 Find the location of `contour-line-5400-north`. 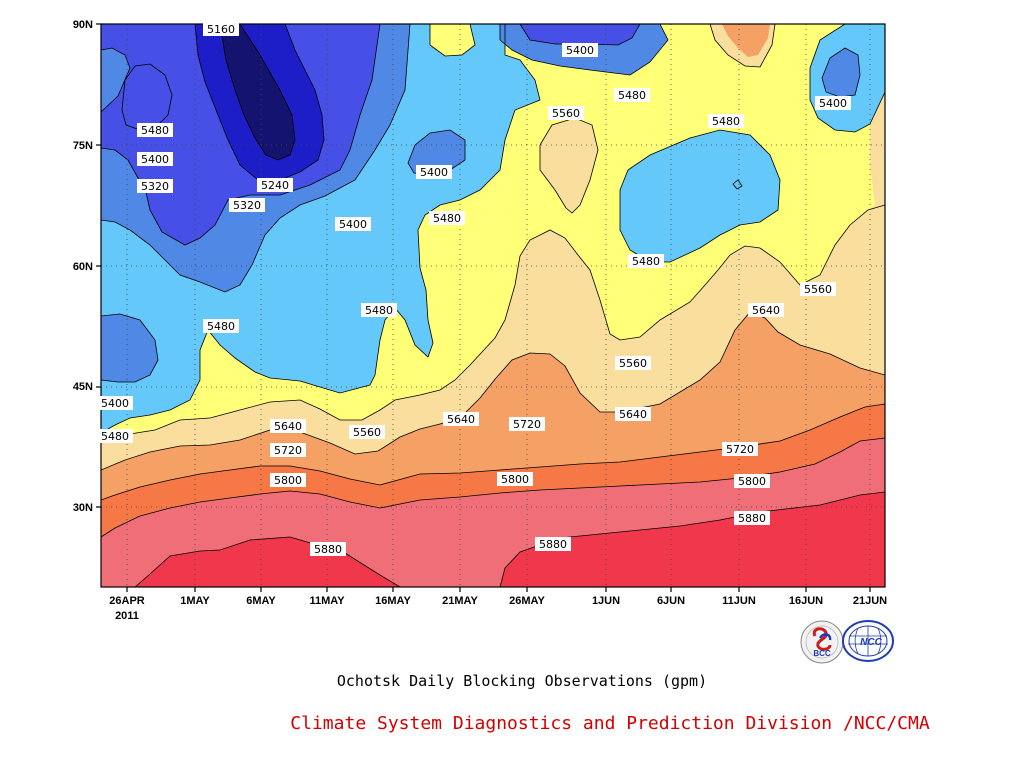

contour-line-5400-north is located at coordinates (584, 50).